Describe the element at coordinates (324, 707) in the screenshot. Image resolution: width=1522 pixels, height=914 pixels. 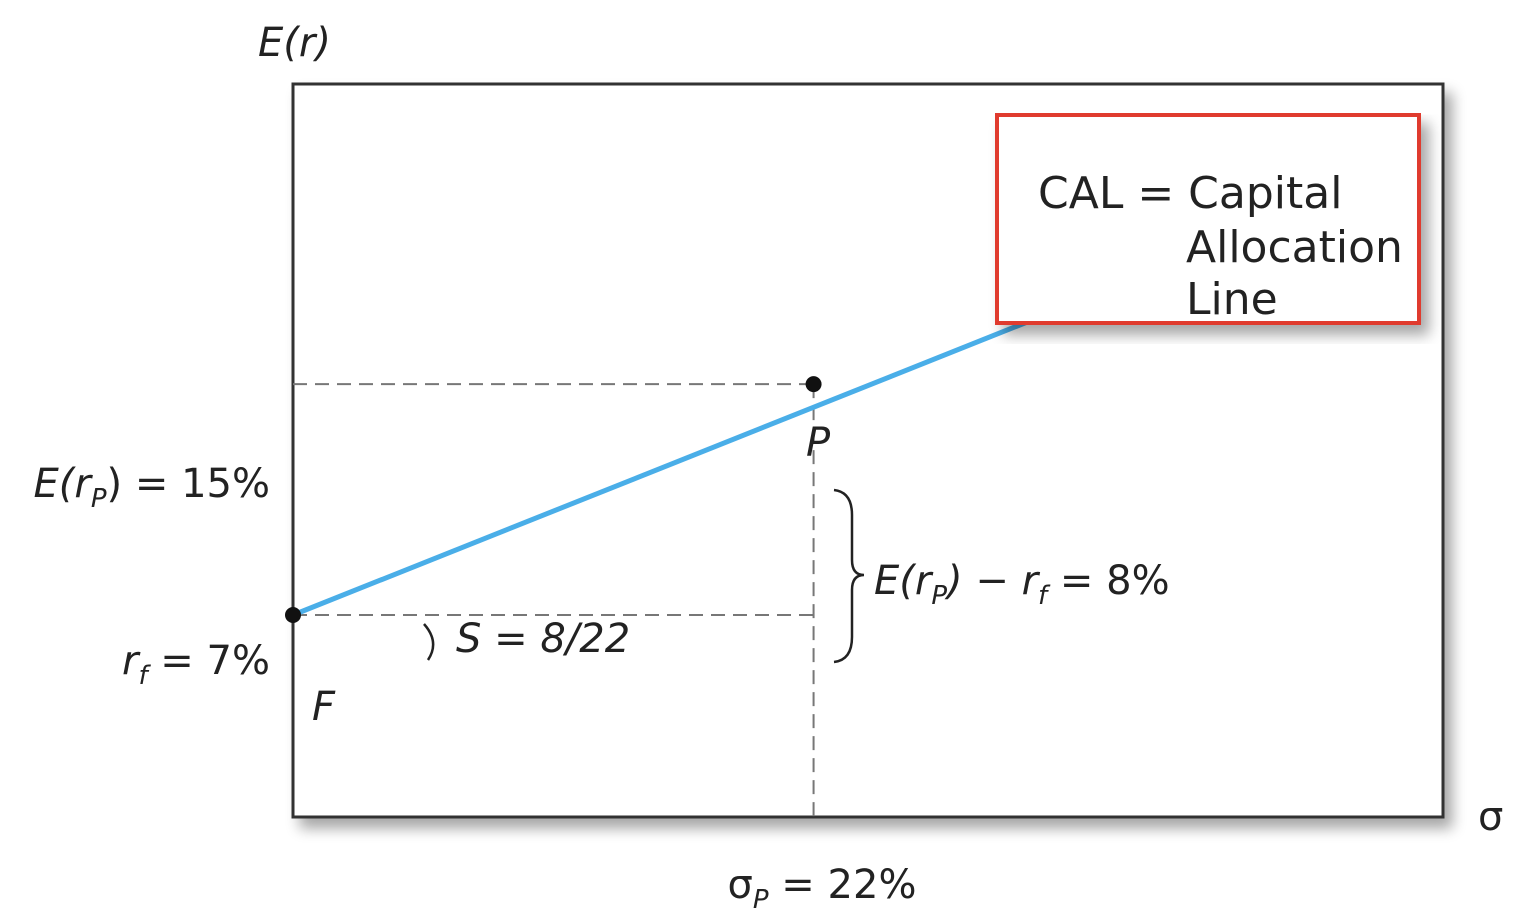
I see `point-f-label: F` at that location.